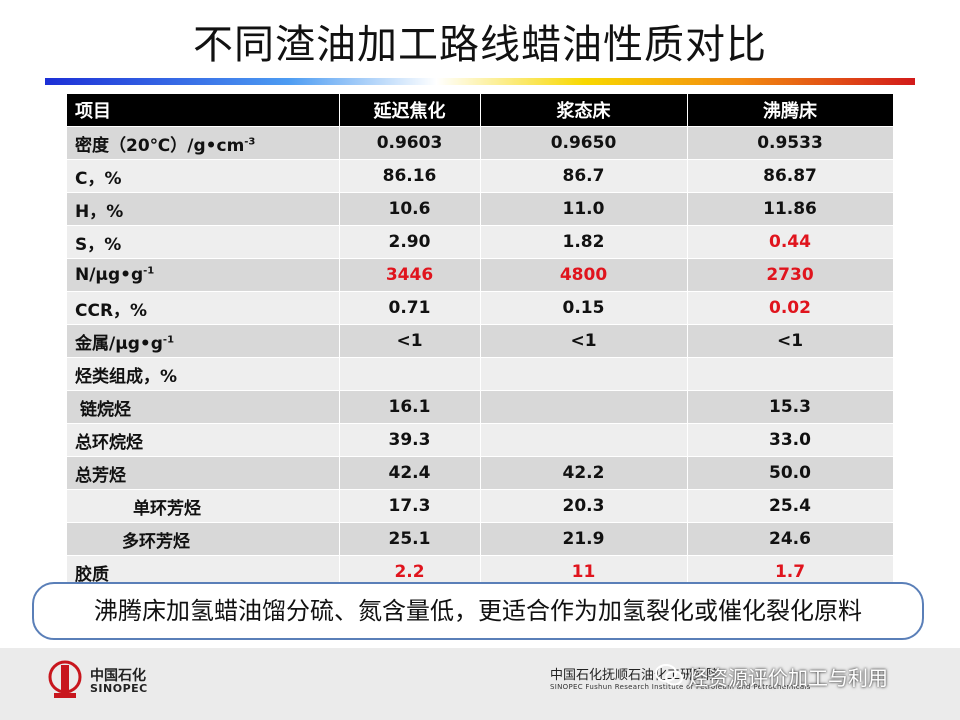 The height and width of the screenshot is (720, 960). Describe the element at coordinates (410, 176) in the screenshot. I see `value-cell: 86.16` at that location.